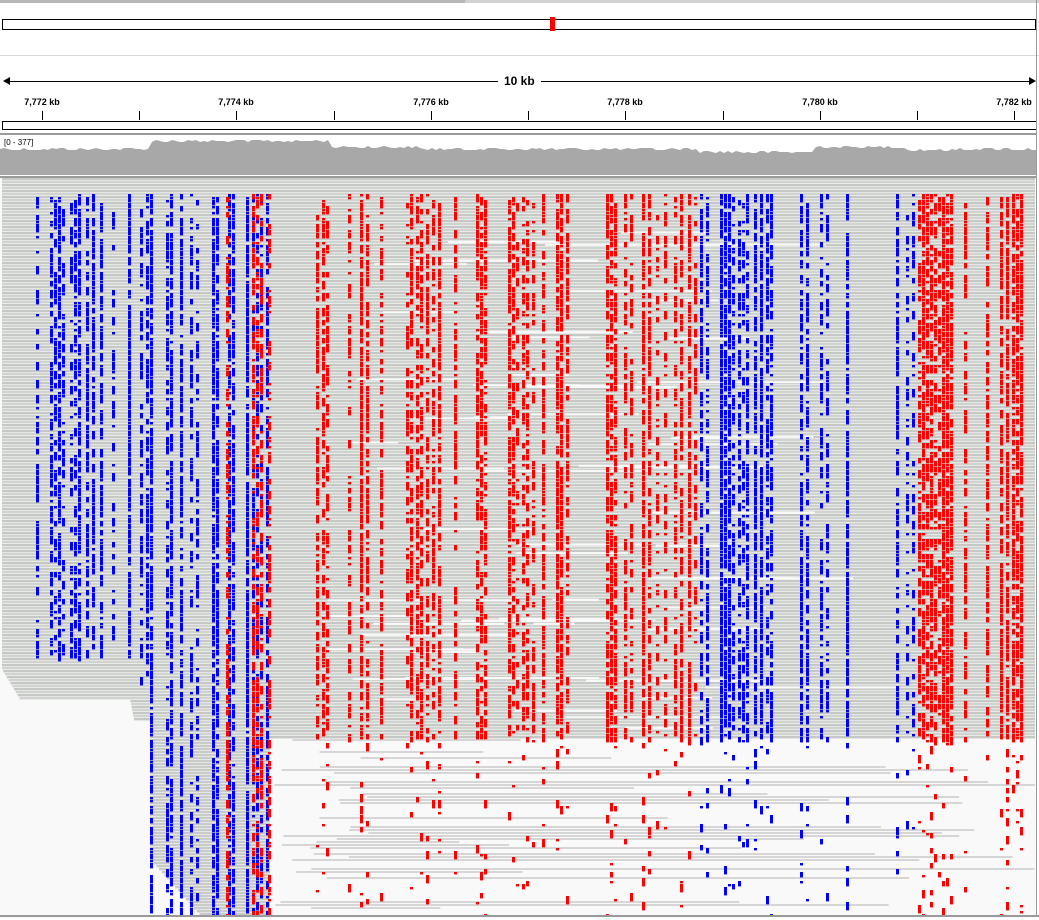  I want to click on chromosome-ideogram, so click(519, 24).